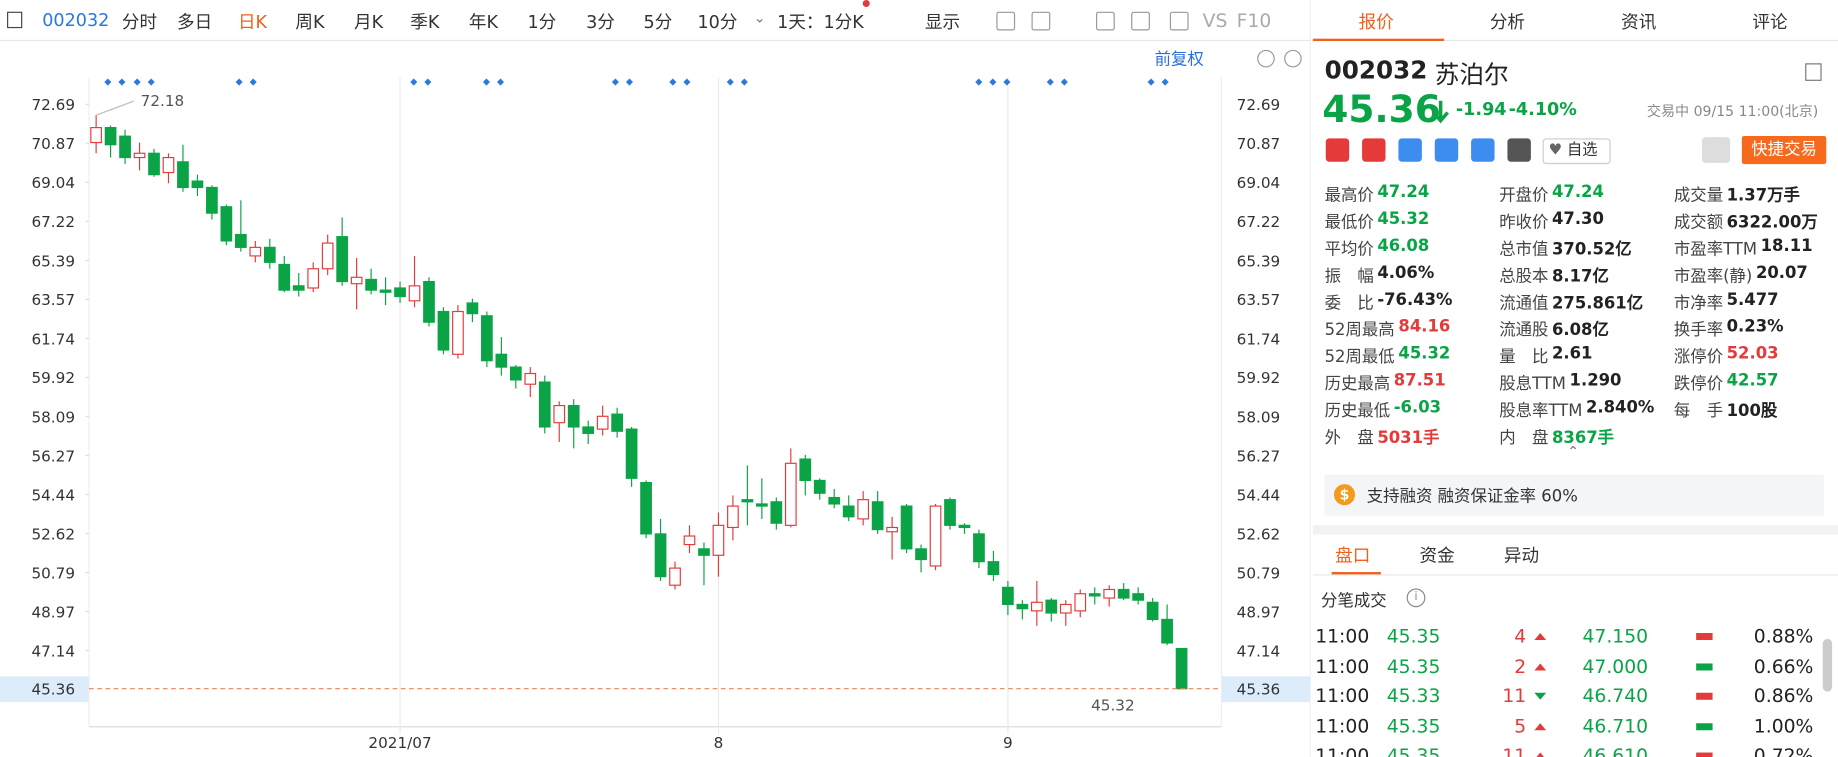 The image size is (1838, 757). Describe the element at coordinates (1259, 261) in the screenshot. I see `y2-tick-label: 65.39` at that location.